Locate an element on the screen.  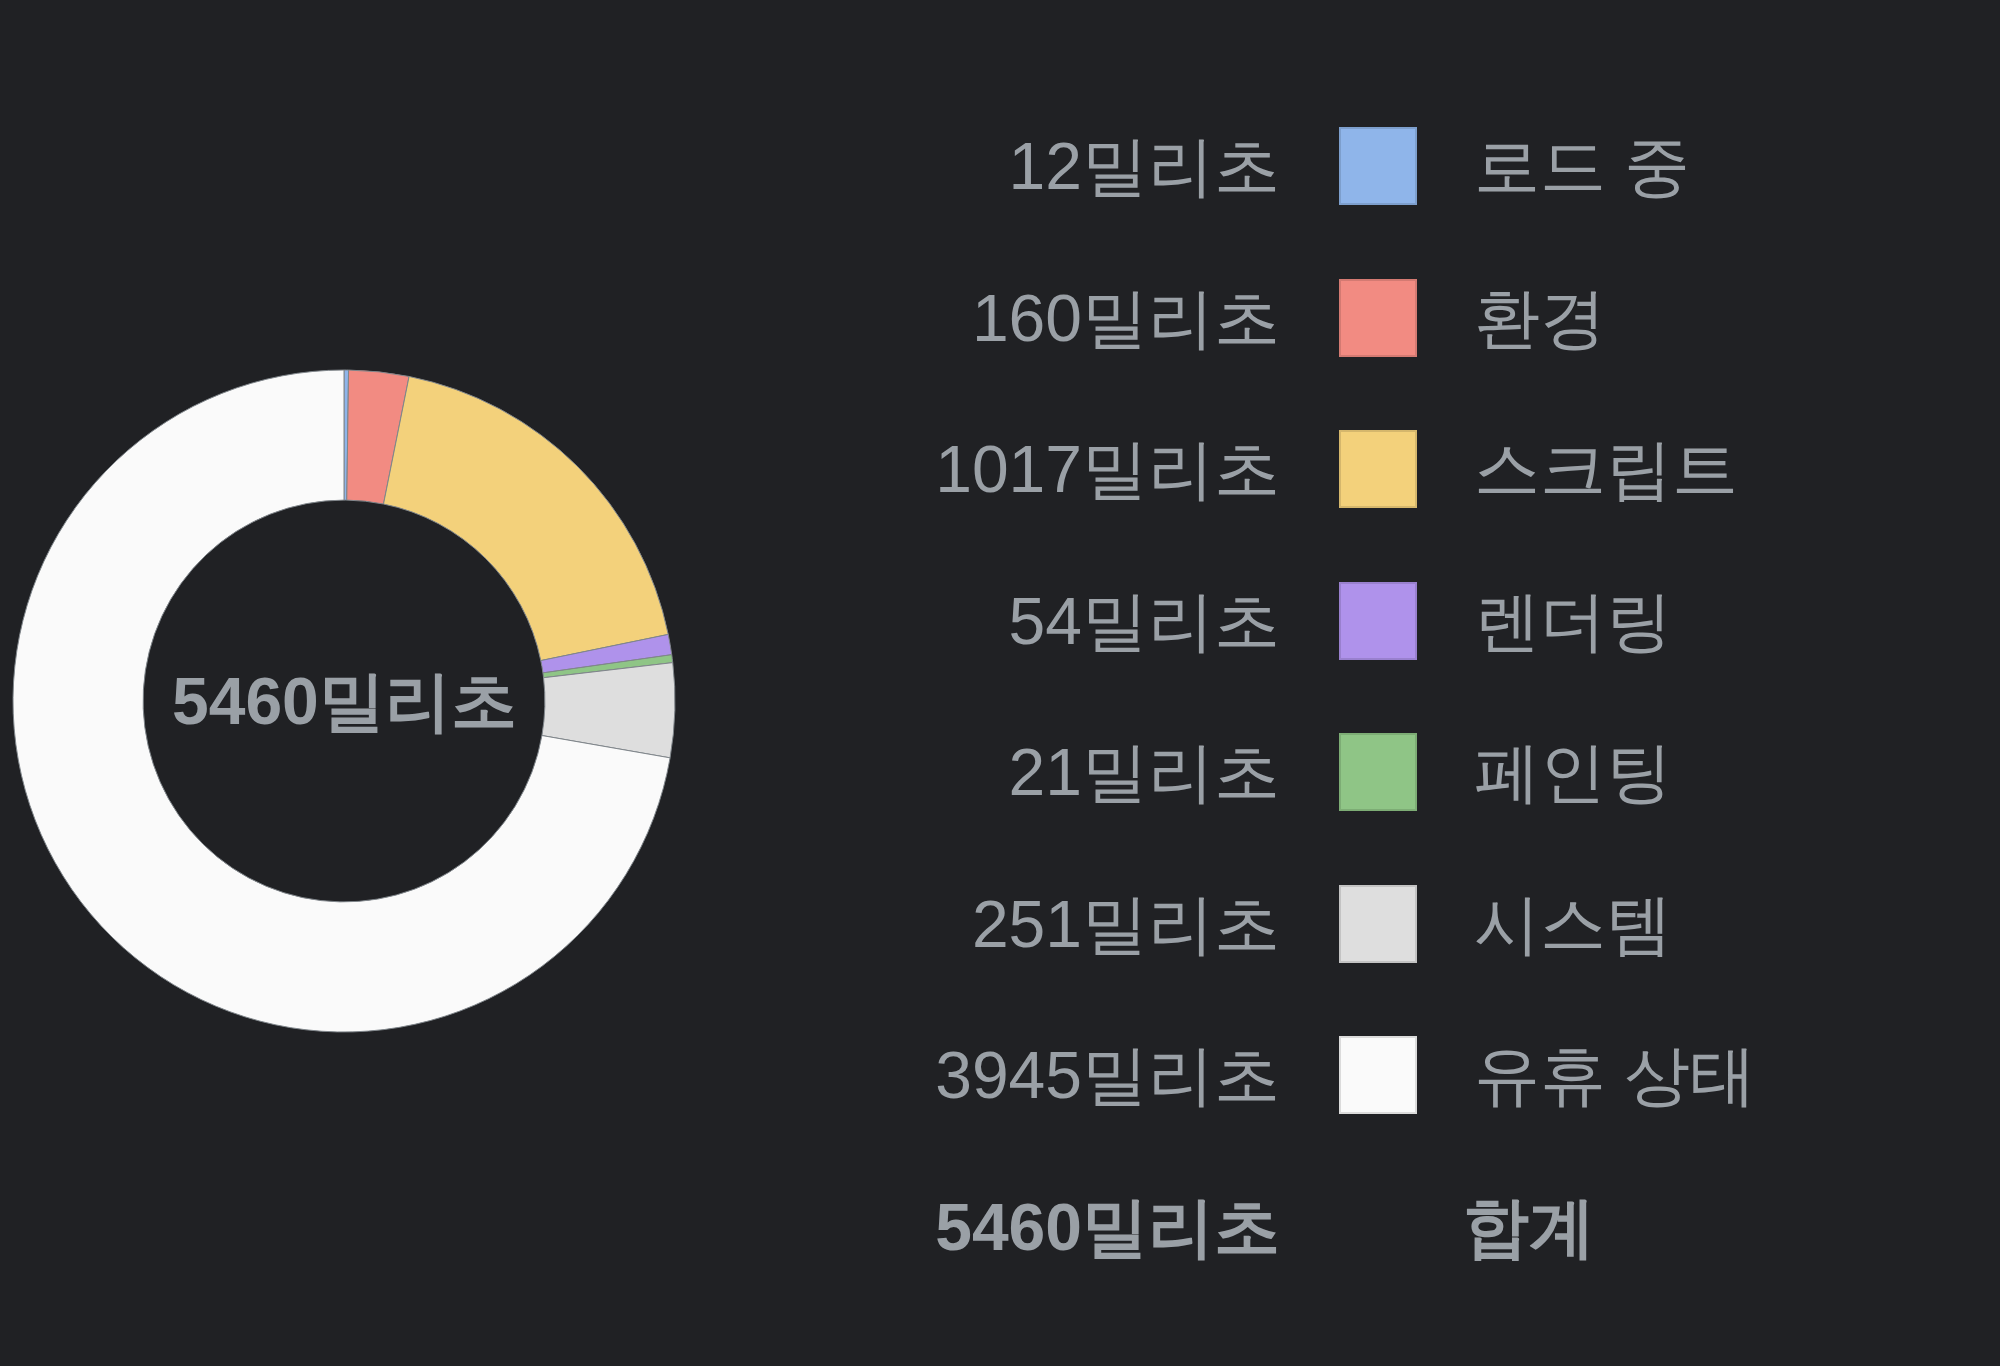
text: 합계 is located at coordinates (1529, 1226).